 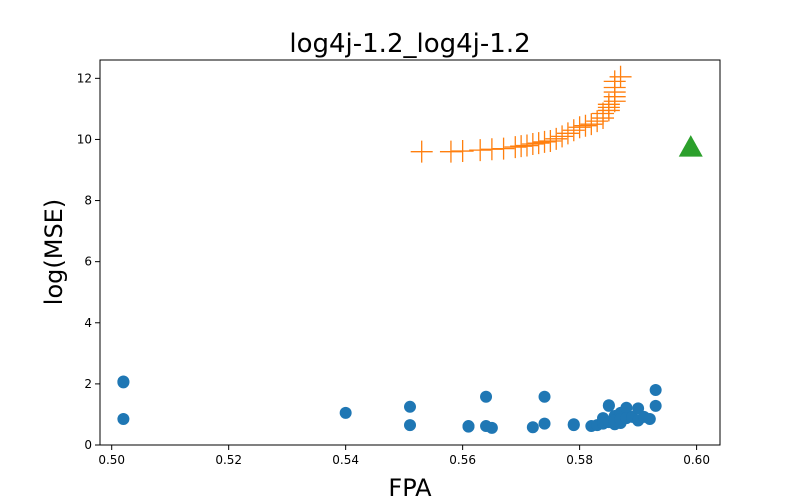 I want to click on x-tick-label: 0.54, so click(x=345, y=460).